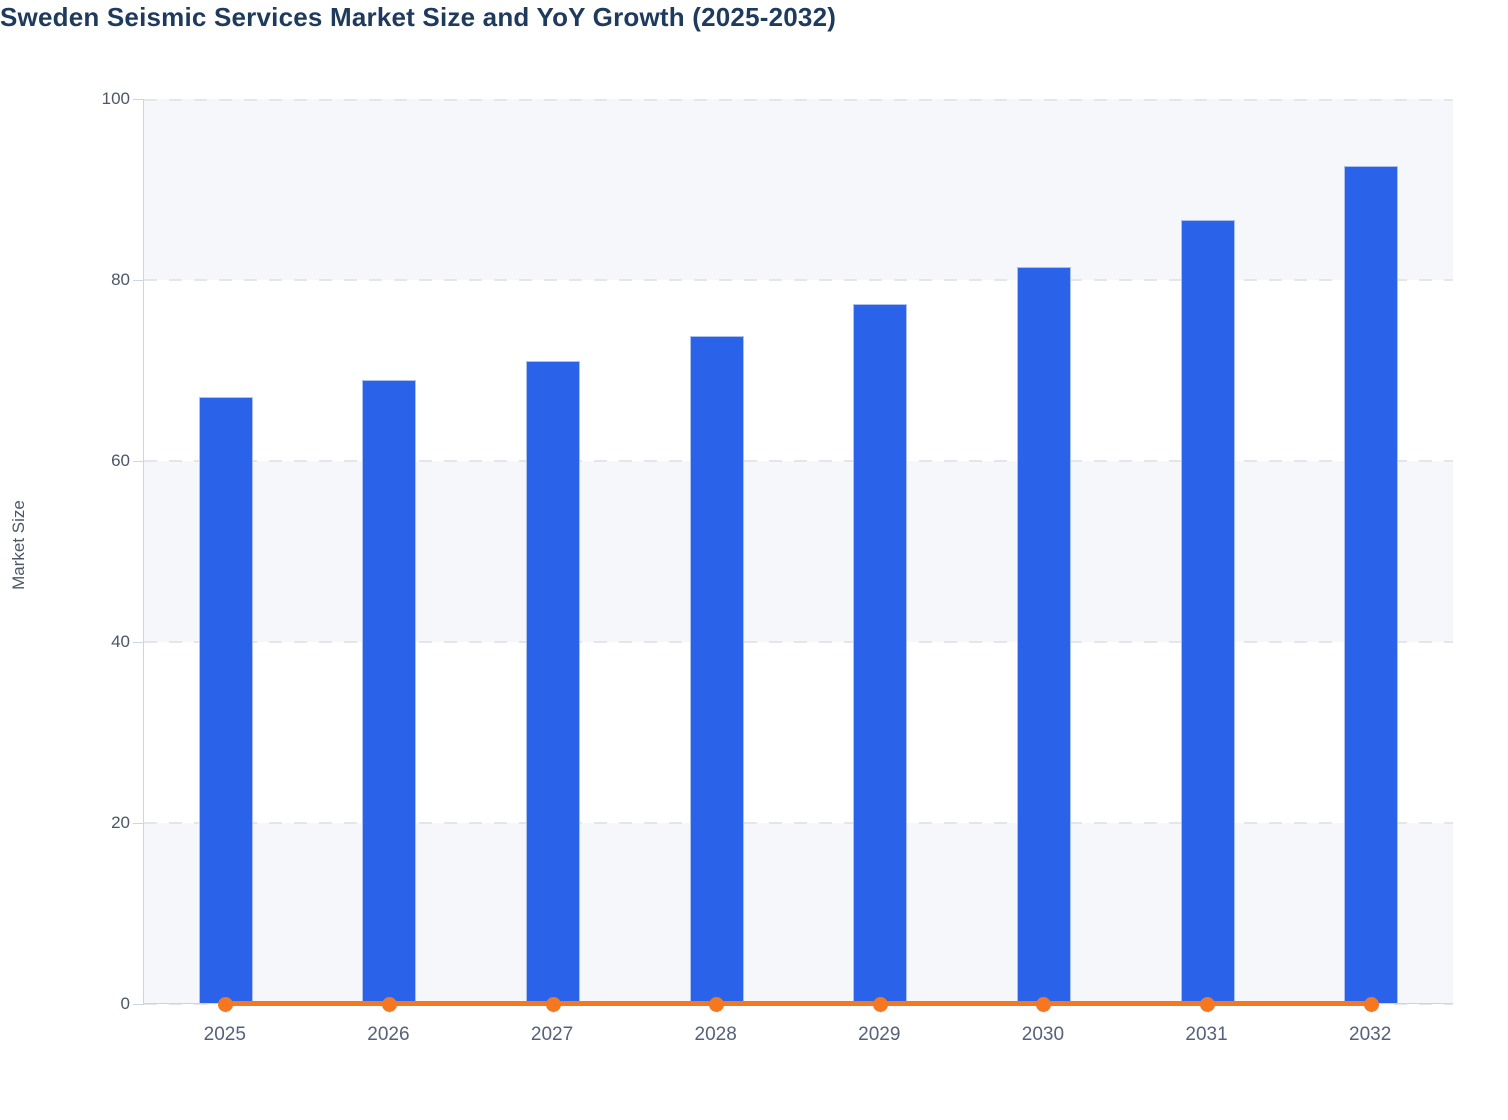 This screenshot has width=1508, height=1120. What do you see at coordinates (715, 1034) in the screenshot?
I see `x-axis-label-2028: 2028` at bounding box center [715, 1034].